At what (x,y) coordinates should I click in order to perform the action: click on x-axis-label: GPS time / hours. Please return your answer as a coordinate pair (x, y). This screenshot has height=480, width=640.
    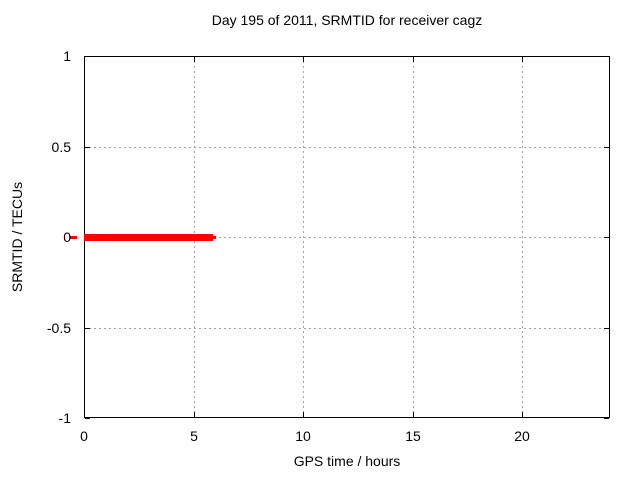
    Looking at the image, I should click on (347, 461).